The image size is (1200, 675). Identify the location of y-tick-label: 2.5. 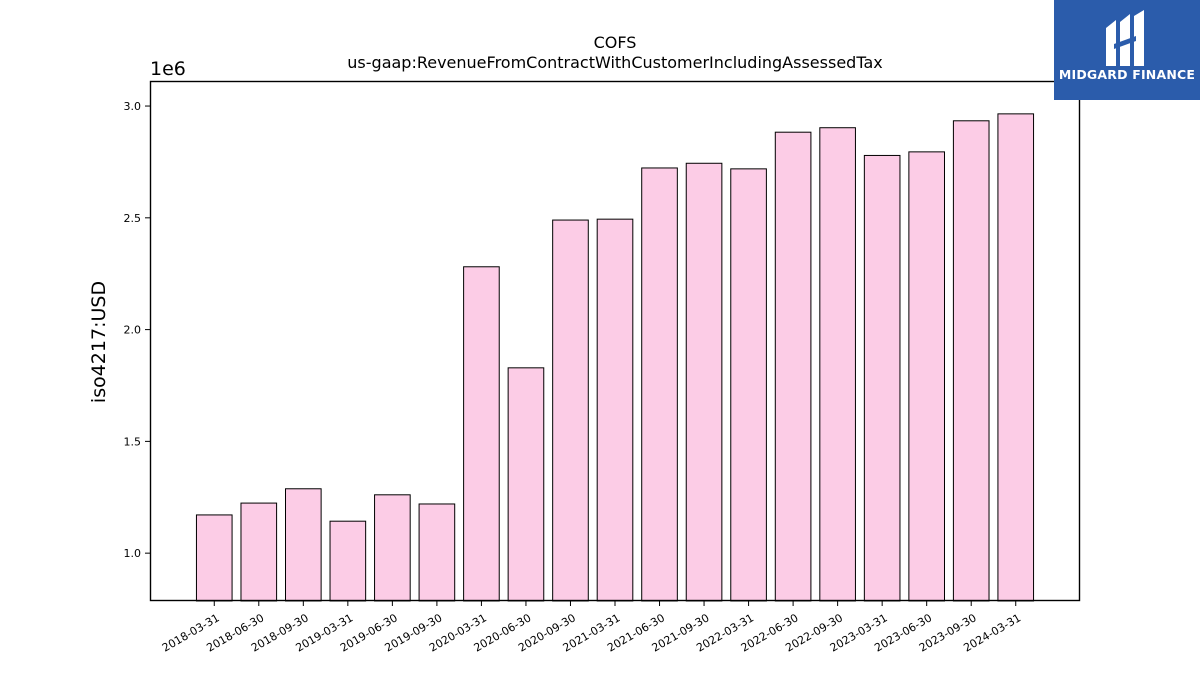
(133, 218).